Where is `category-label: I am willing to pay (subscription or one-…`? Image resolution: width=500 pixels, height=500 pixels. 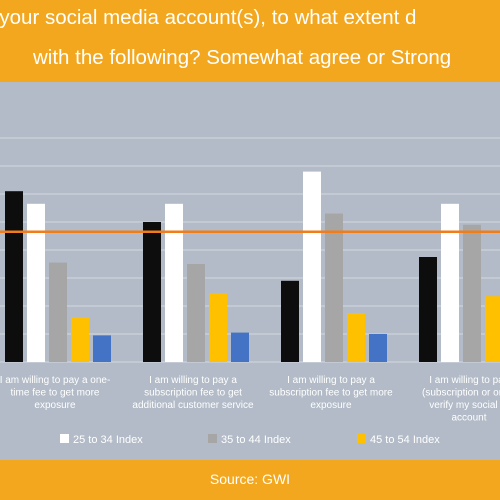
category-label: I am willing to pay (subscription or one-… is located at coordinates (461, 399).